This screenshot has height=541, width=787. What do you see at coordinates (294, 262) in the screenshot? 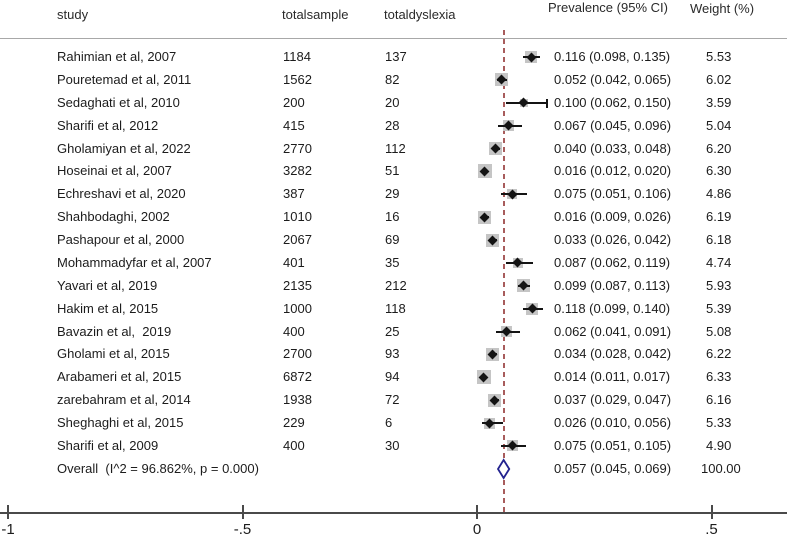
I see `totalsample-value: 401` at bounding box center [294, 262].